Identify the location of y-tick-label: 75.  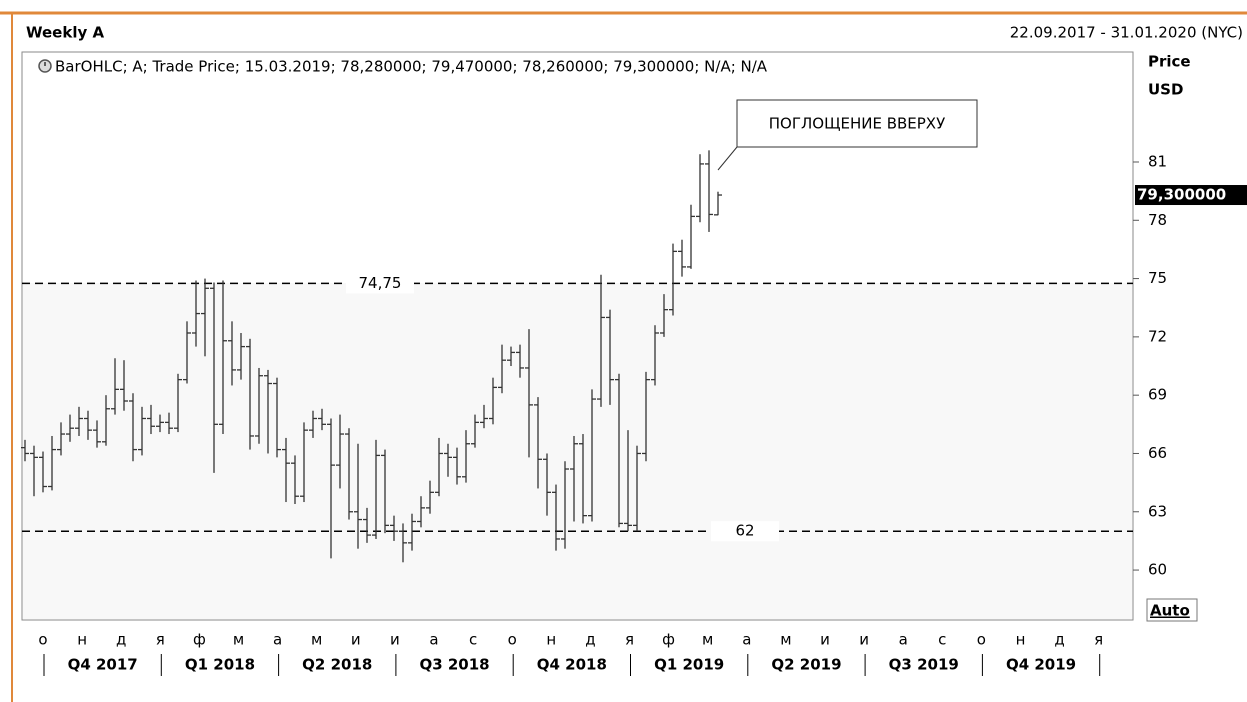
(1157, 278).